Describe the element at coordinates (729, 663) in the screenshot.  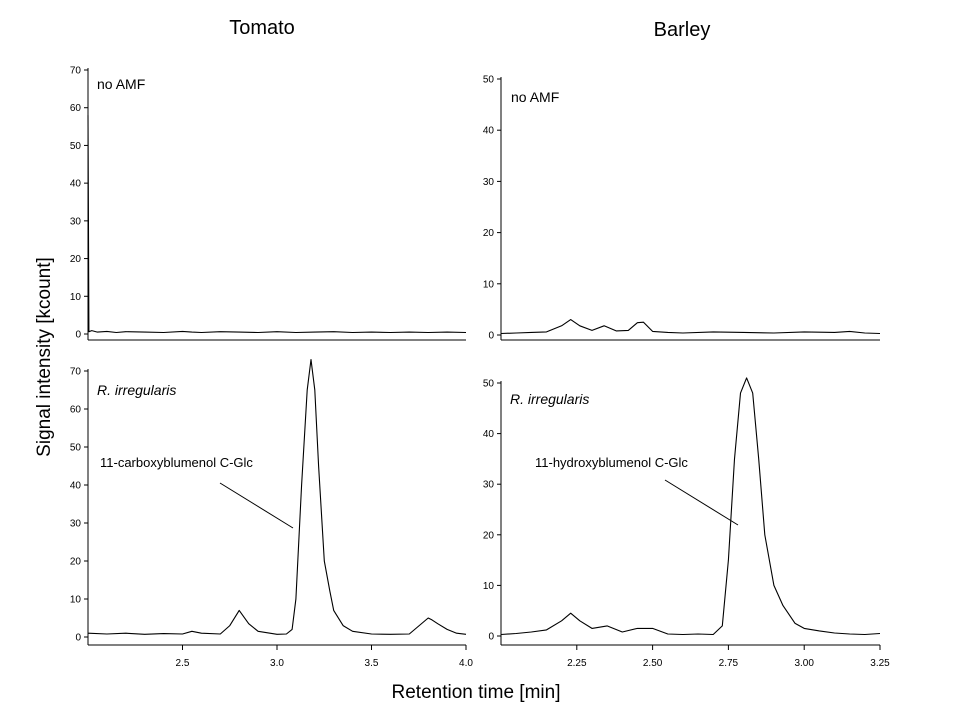
I see `x-tick-label: 2.75` at that location.